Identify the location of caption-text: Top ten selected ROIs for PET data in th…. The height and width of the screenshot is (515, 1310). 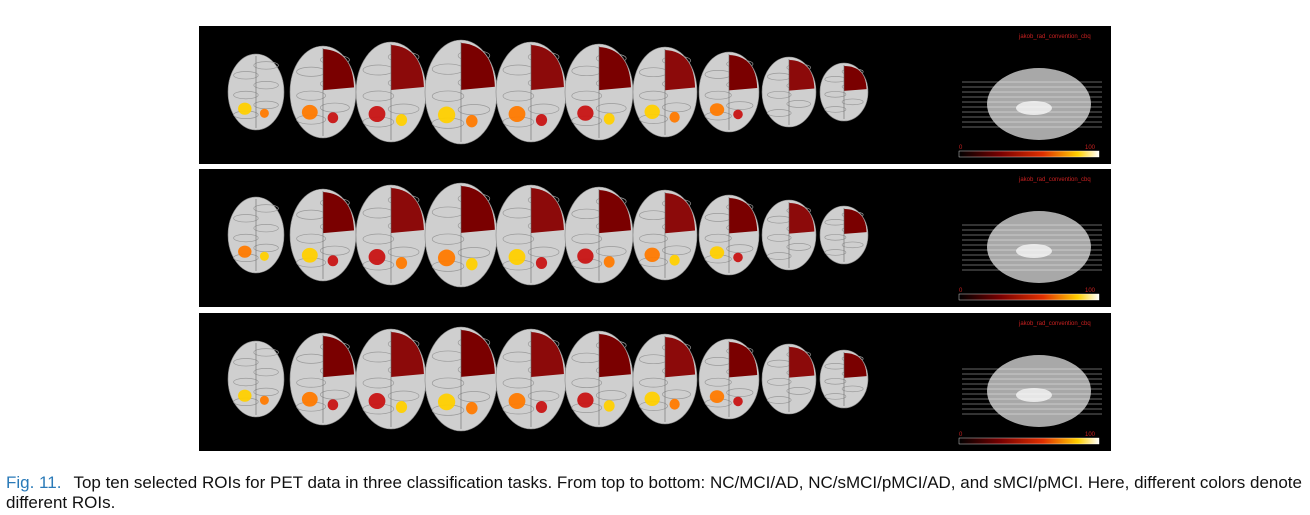
(654, 492).